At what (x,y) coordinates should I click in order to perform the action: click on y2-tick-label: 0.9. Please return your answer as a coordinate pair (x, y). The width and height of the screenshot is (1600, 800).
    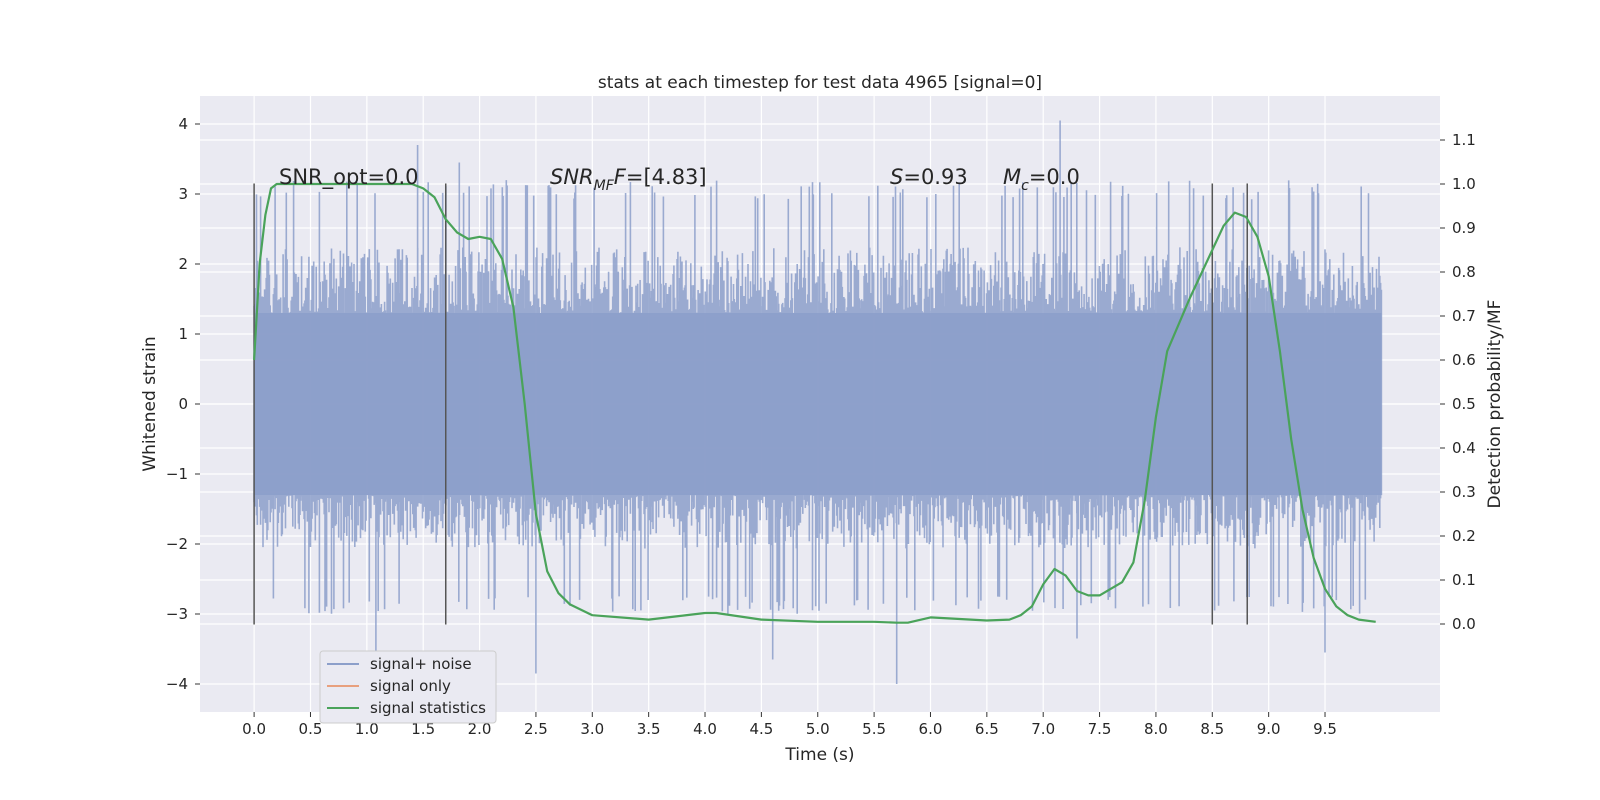
    Looking at the image, I should click on (1464, 228).